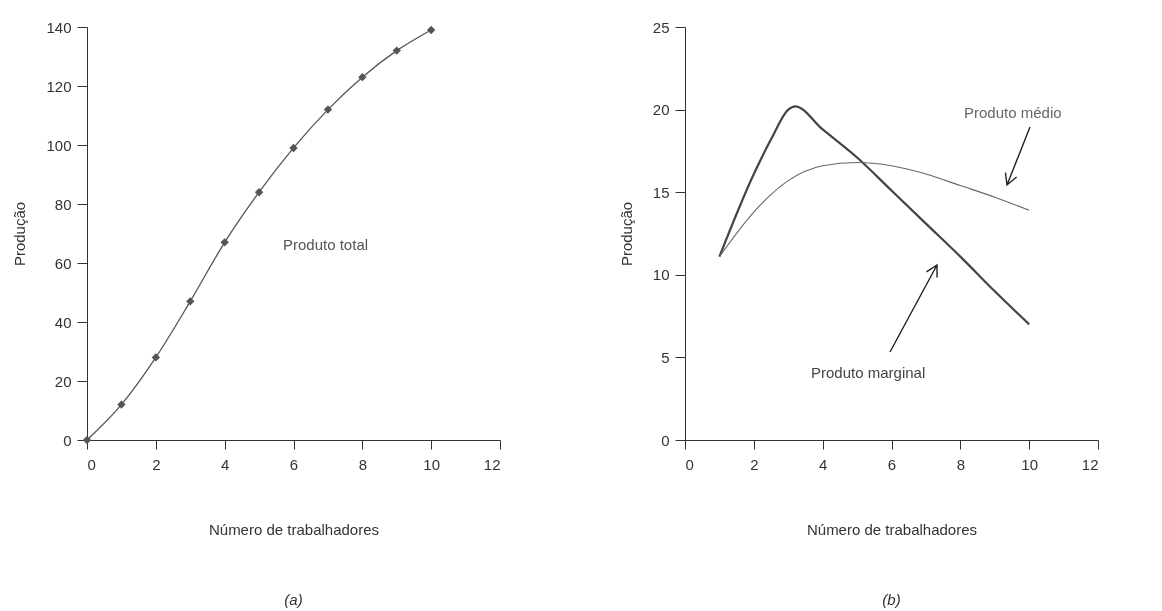 This screenshot has height=611, width=1162. What do you see at coordinates (63, 322) in the screenshot?
I see `y-tick-label: 40` at bounding box center [63, 322].